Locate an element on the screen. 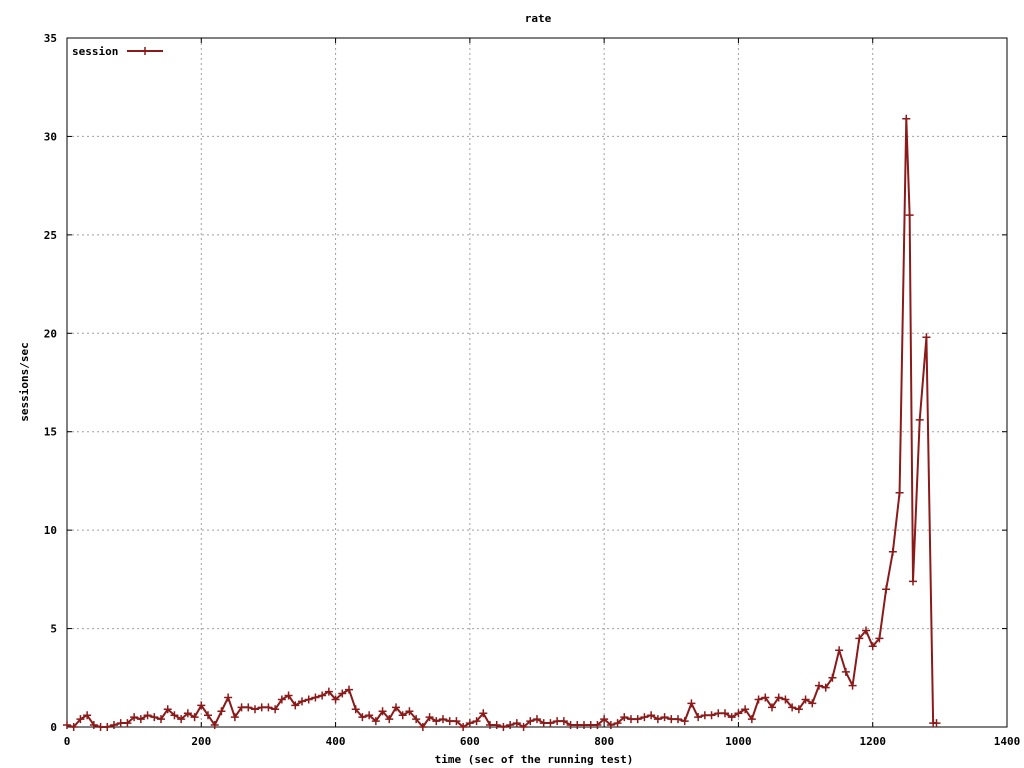  x-tick-label: 600 is located at coordinates (470, 741).